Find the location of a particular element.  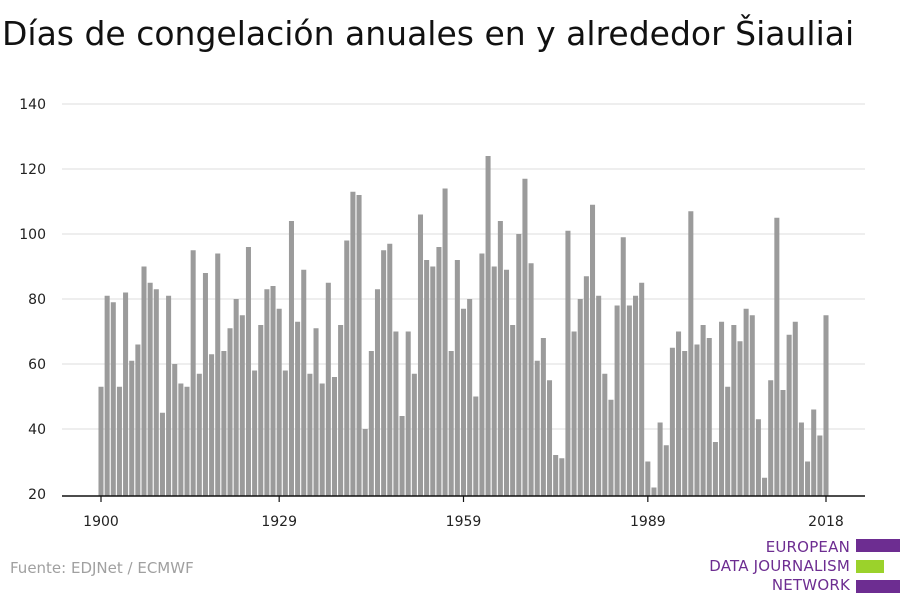

bar-1970 is located at coordinates (531, 379).